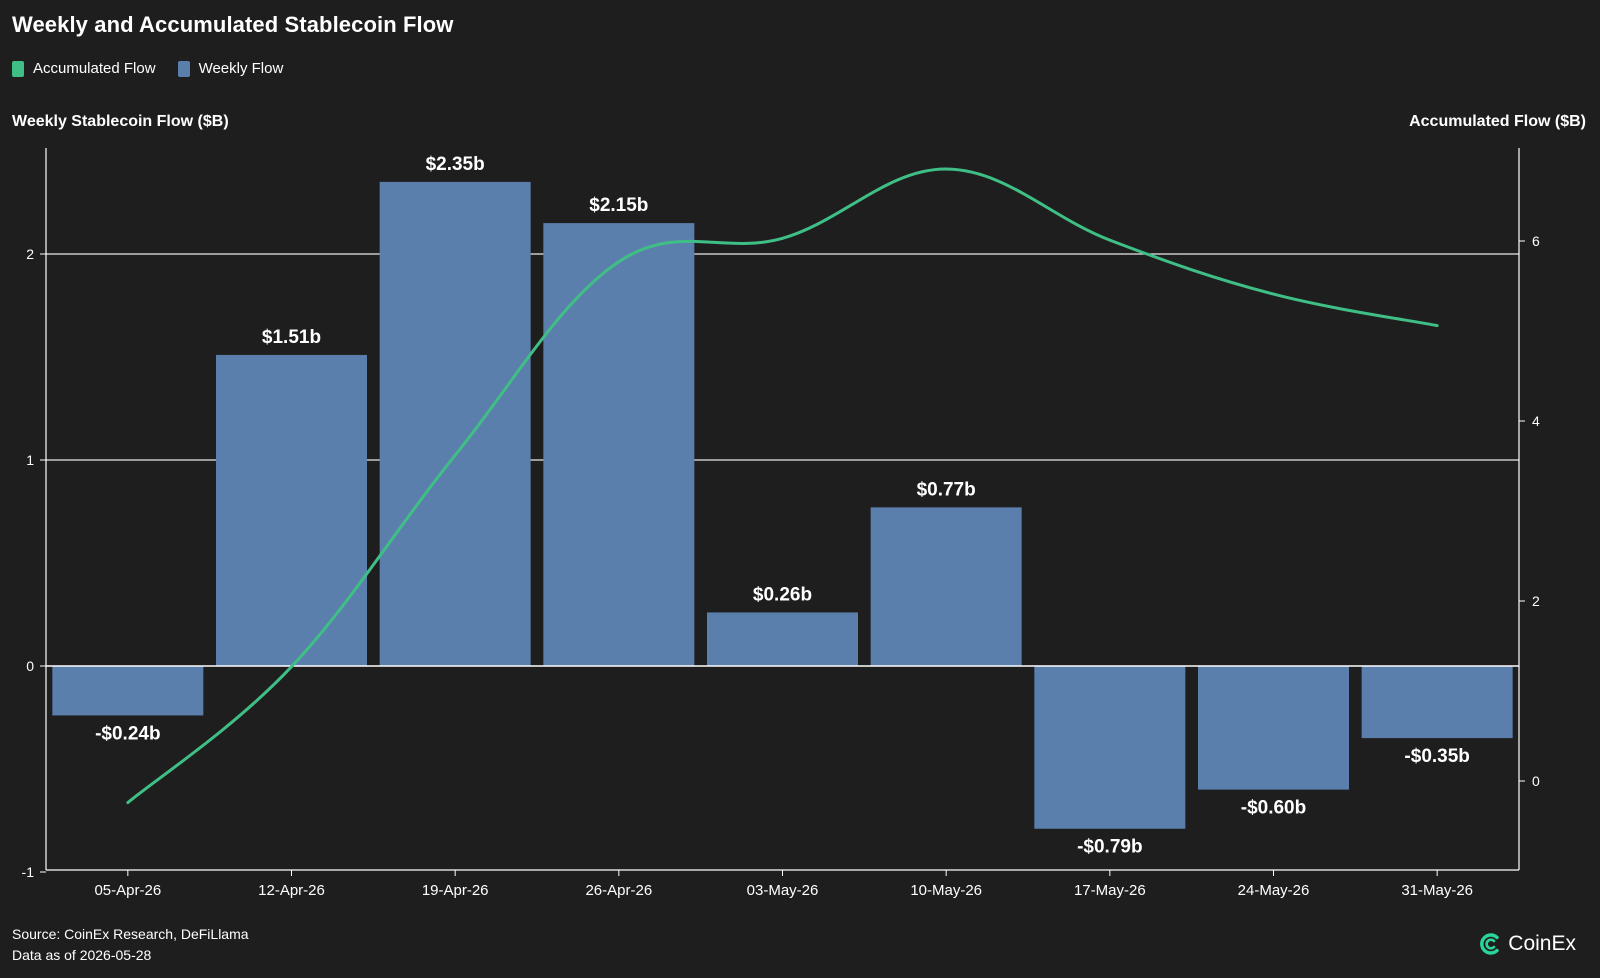  What do you see at coordinates (241, 68) in the screenshot?
I see `legend-label-weekly: Weekly Flow` at bounding box center [241, 68].